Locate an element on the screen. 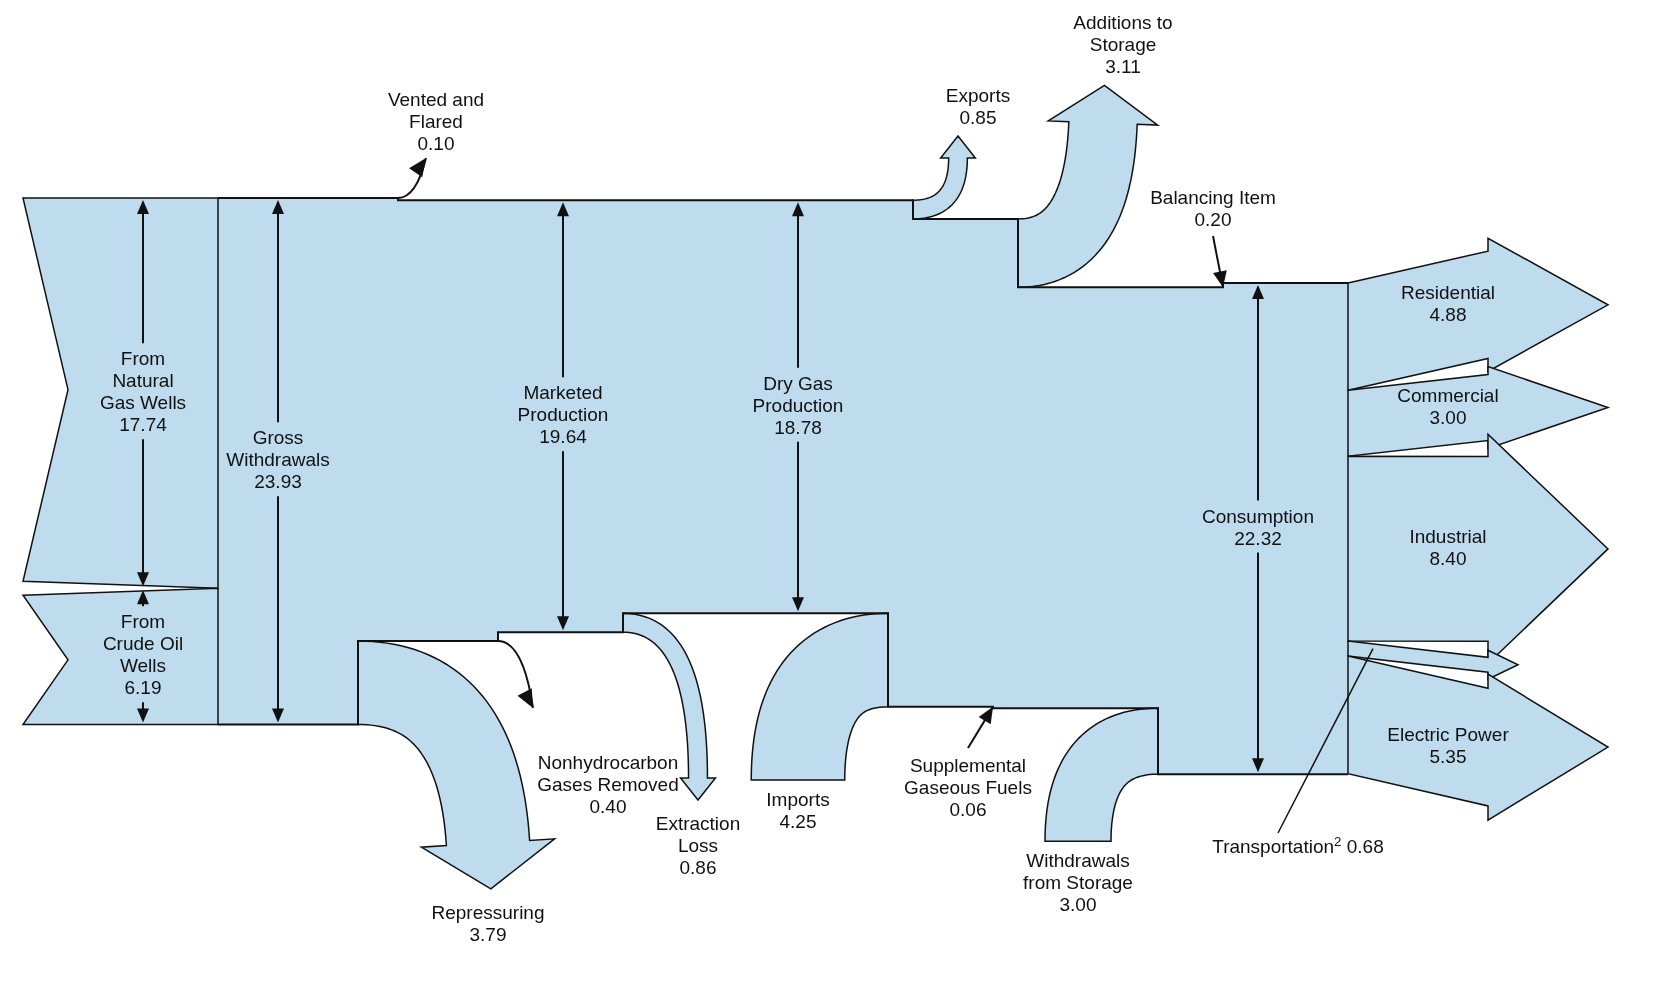  category-label: Industrial is located at coordinates (1448, 536).